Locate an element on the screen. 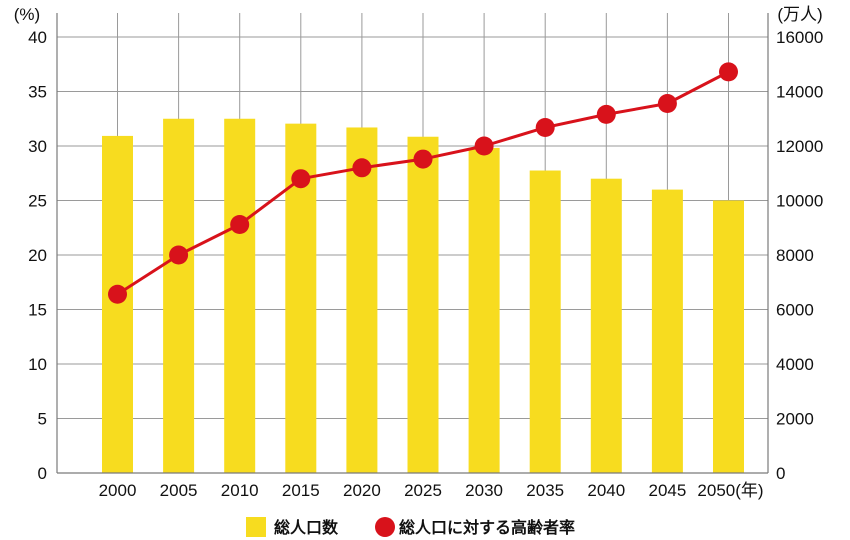  x-tick-2015: 2015 is located at coordinates (301, 490).